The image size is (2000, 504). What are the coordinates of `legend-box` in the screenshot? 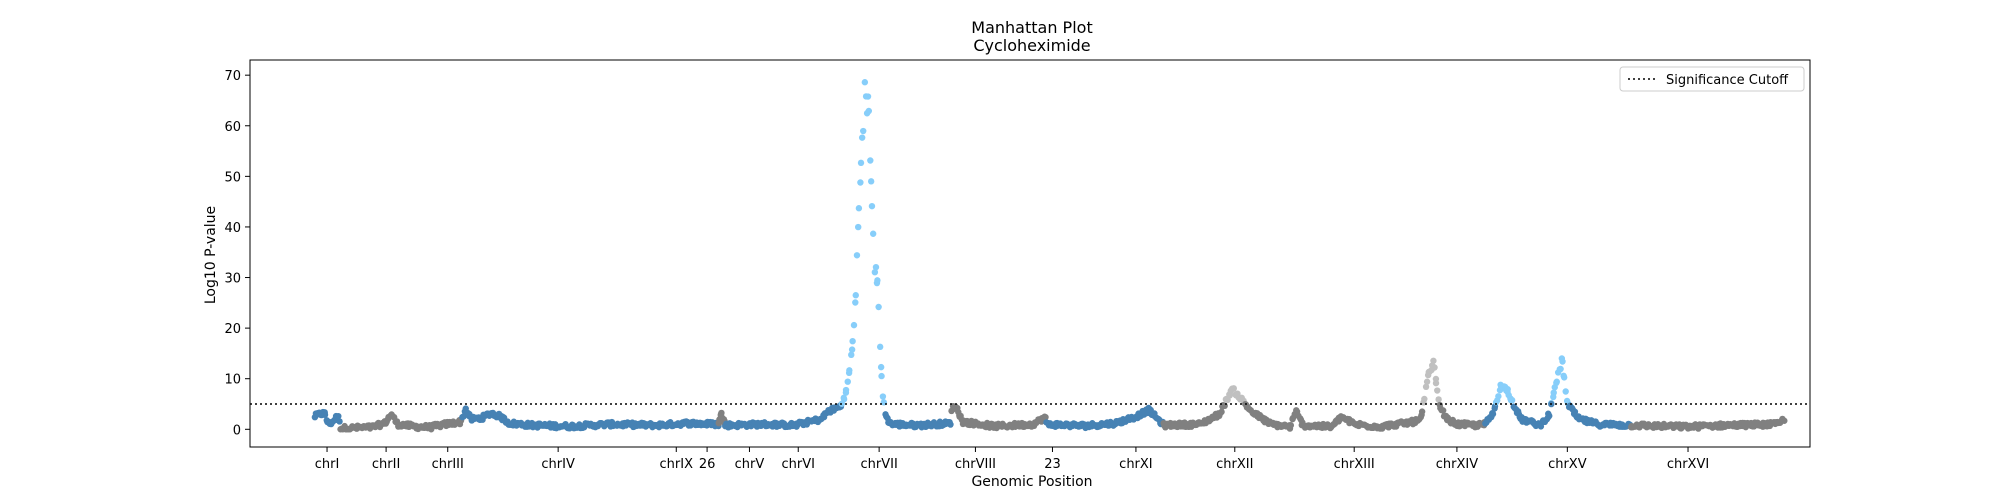 It's located at (1712, 79).